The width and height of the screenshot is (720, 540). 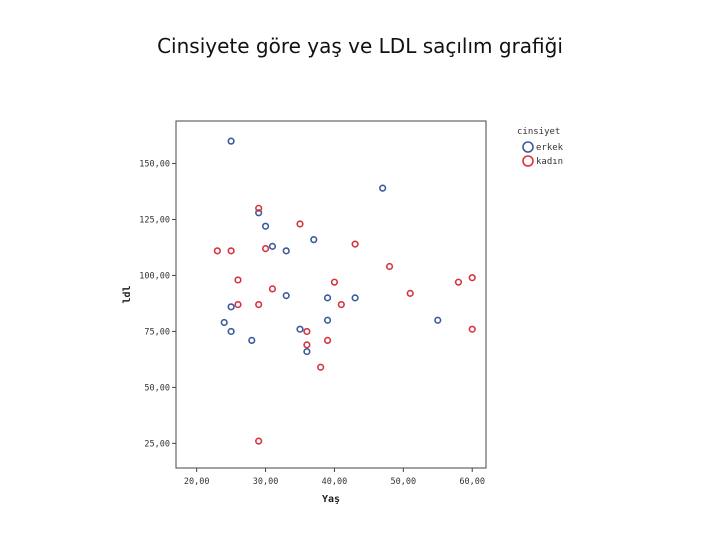 I want to click on x-tick-label: 40,00, so click(x=335, y=482).